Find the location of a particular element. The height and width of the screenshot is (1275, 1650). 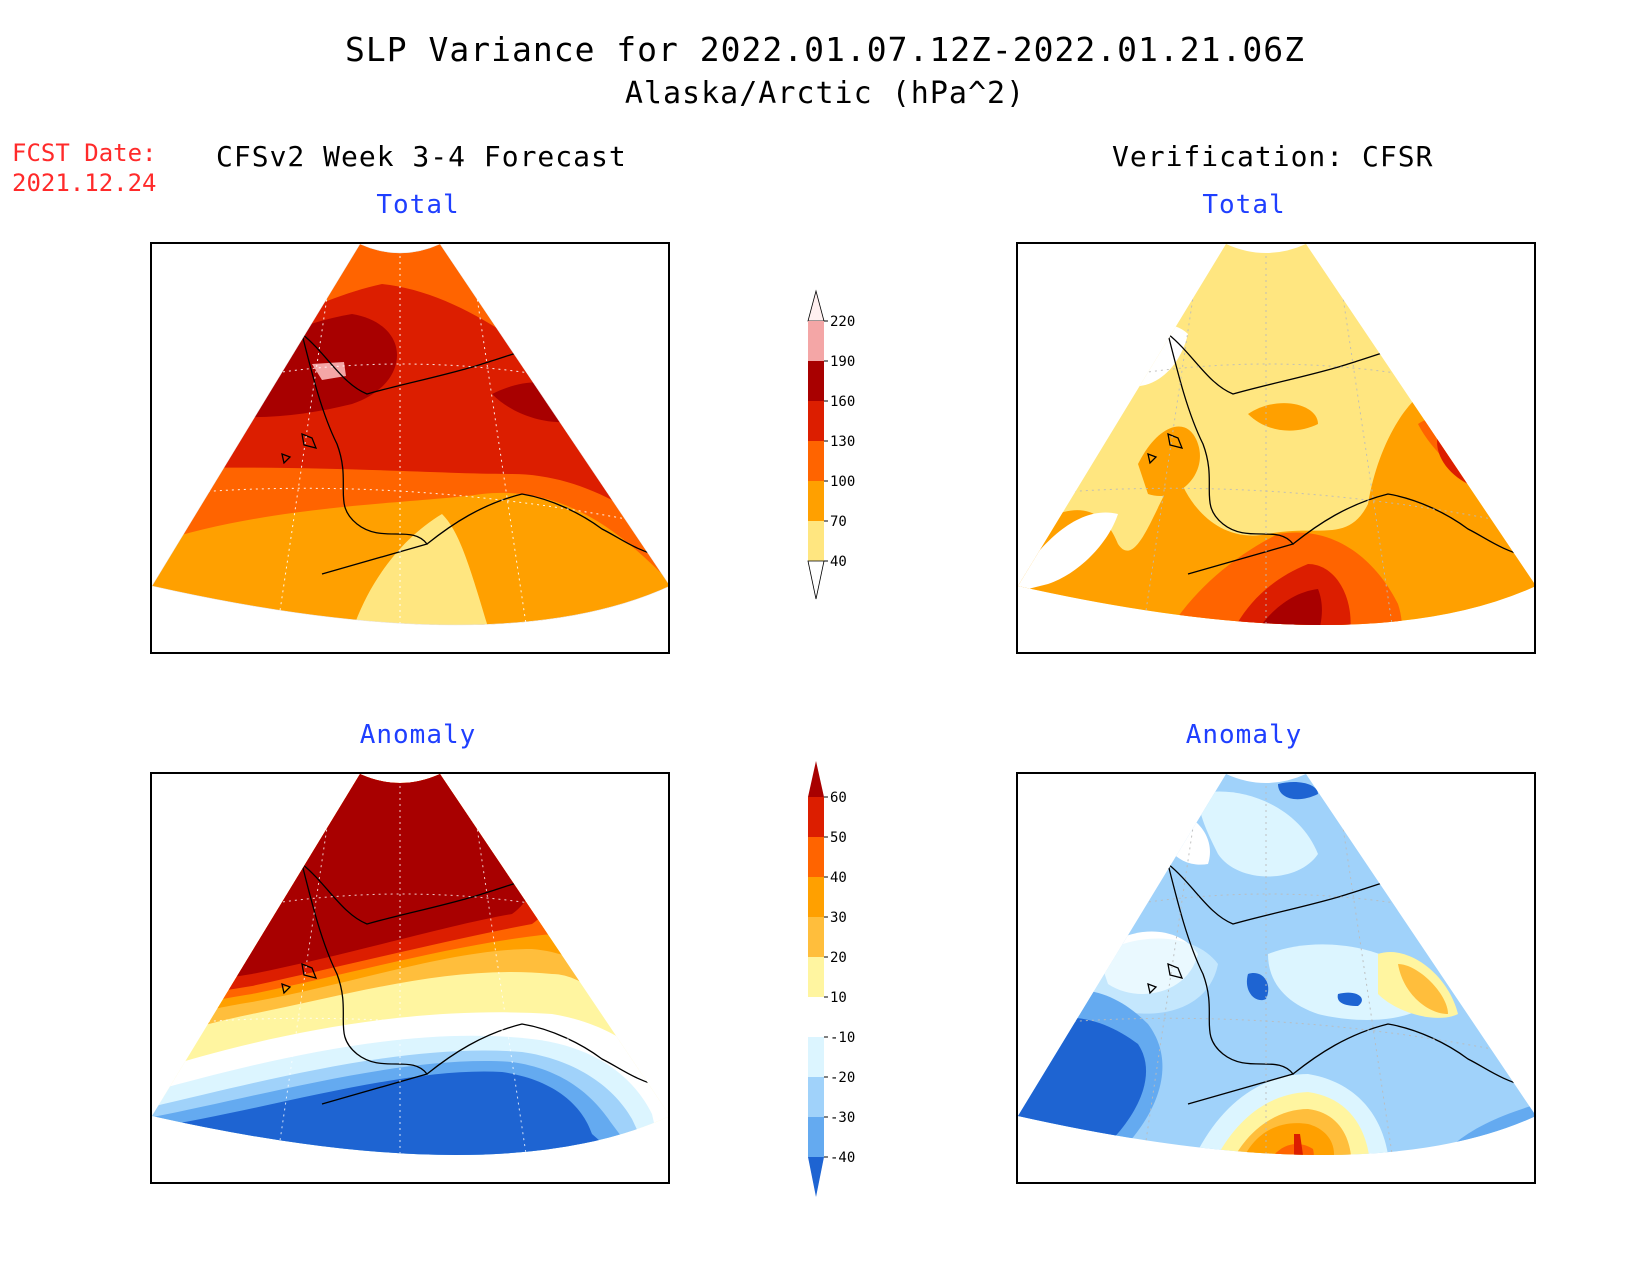

colorbar-label: 100 is located at coordinates (842, 482).